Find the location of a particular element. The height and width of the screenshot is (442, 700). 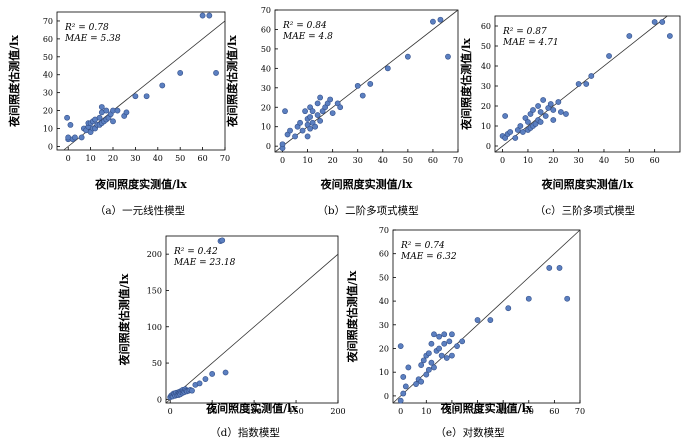

x-tick-label: 200 is located at coordinates (337, 411).